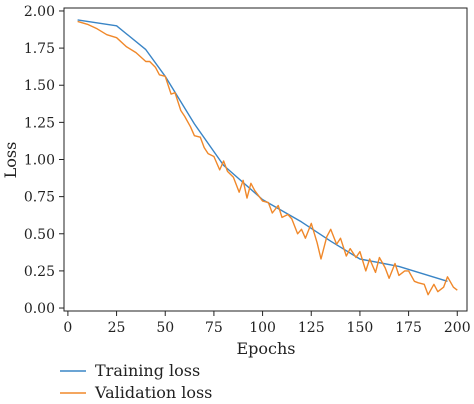  What do you see at coordinates (39, 161) in the screenshot?
I see `y-tick-label: 1.00` at bounding box center [39, 161].